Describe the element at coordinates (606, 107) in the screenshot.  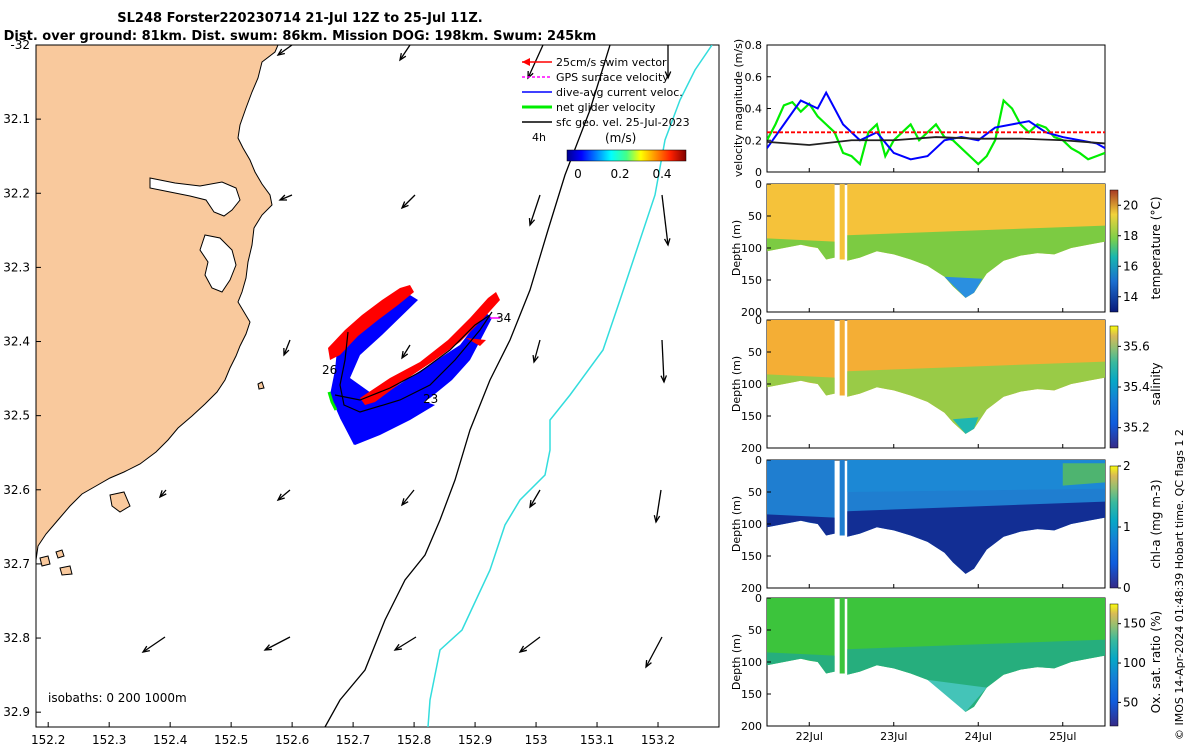
I see `legend-label-net: net glider velocity` at that location.